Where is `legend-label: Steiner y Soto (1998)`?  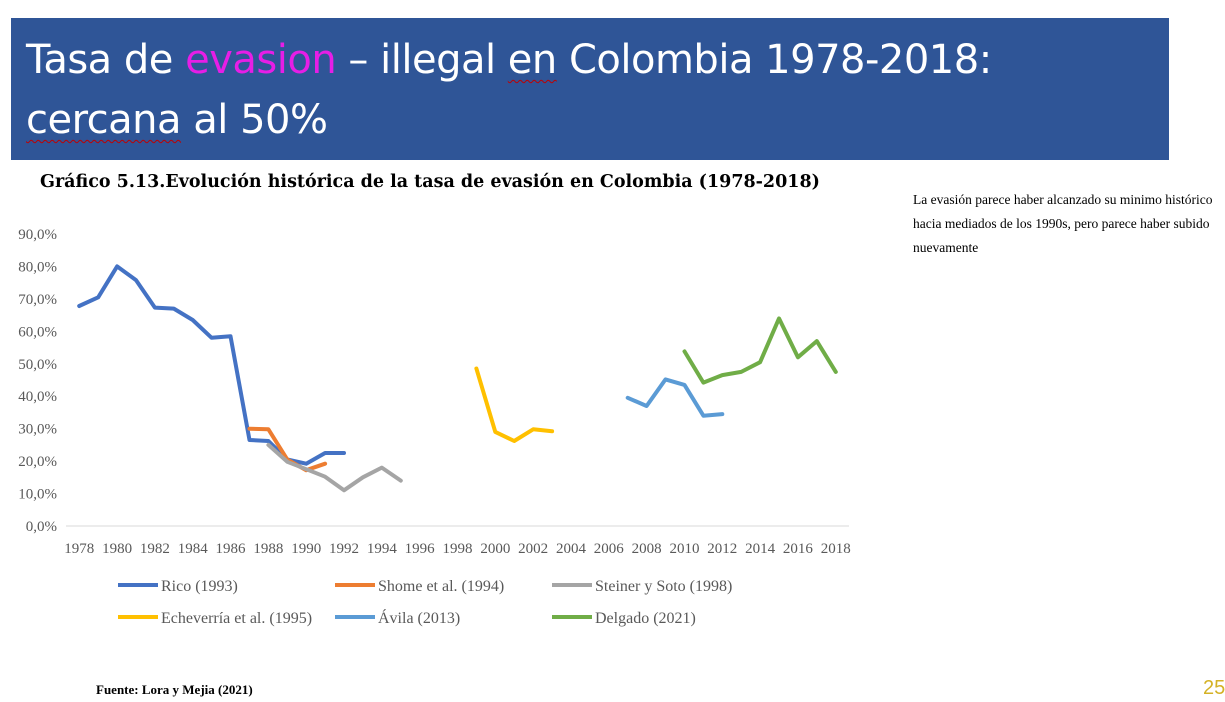
legend-label: Steiner y Soto (1998) is located at coordinates (663, 586).